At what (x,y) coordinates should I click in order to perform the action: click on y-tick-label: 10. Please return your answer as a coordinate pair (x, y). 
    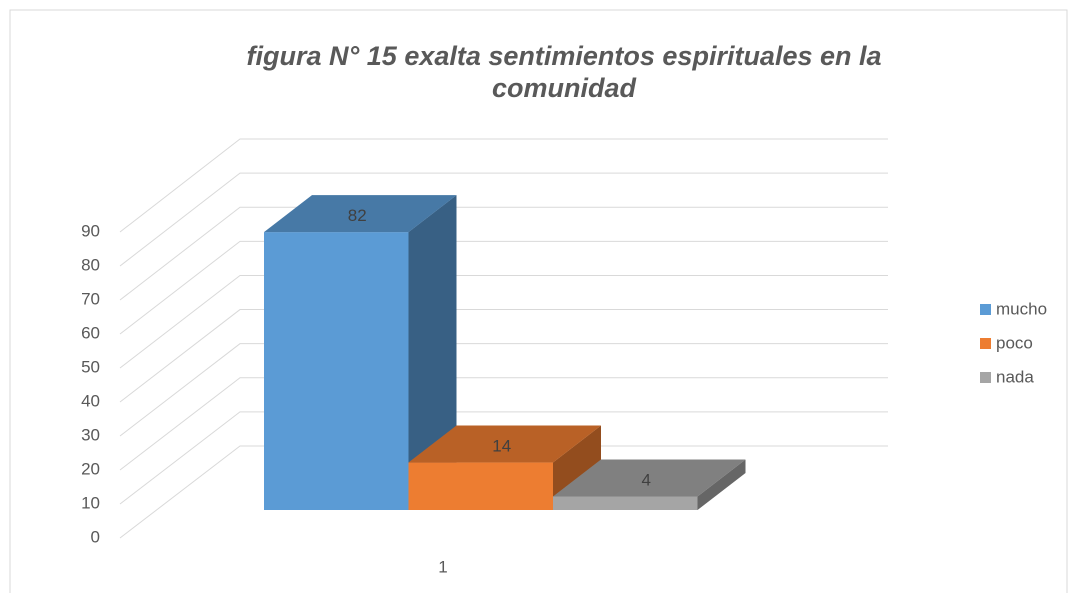
    Looking at the image, I should click on (90, 502).